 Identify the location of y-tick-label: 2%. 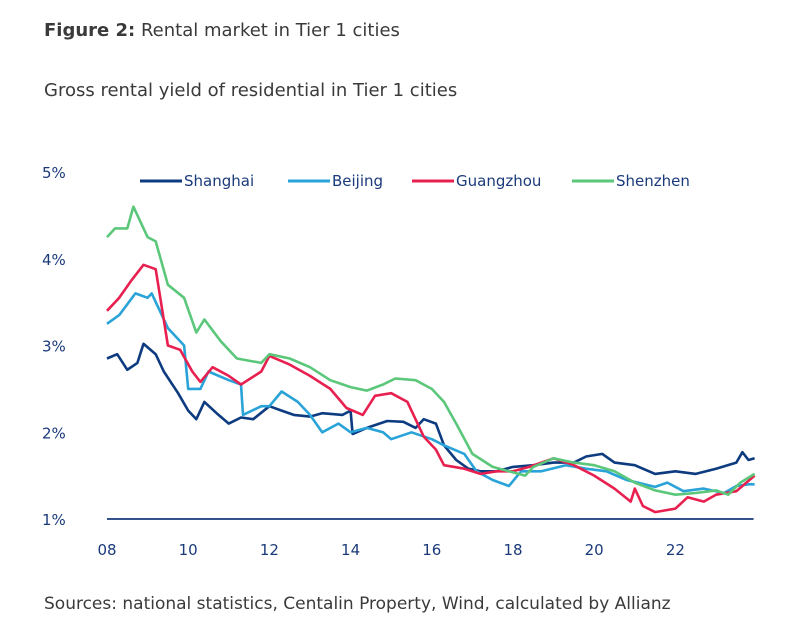
(54, 433).